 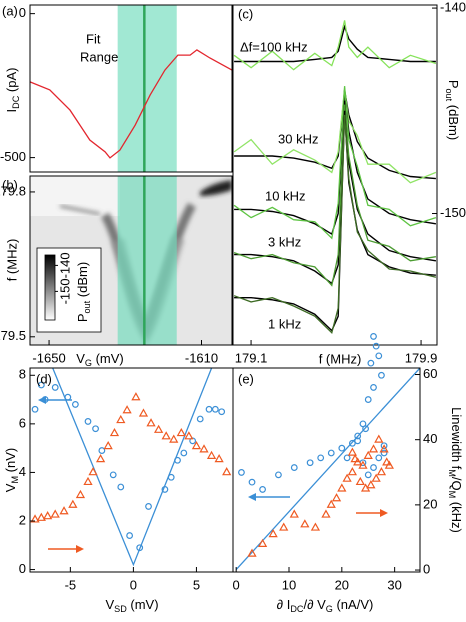 I want to click on colorbar-label-part: out, so click(x=87, y=306).